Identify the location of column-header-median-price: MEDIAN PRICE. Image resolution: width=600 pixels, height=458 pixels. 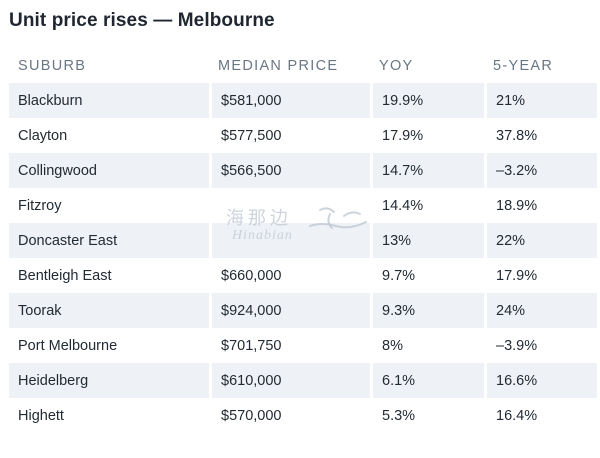
(278, 65).